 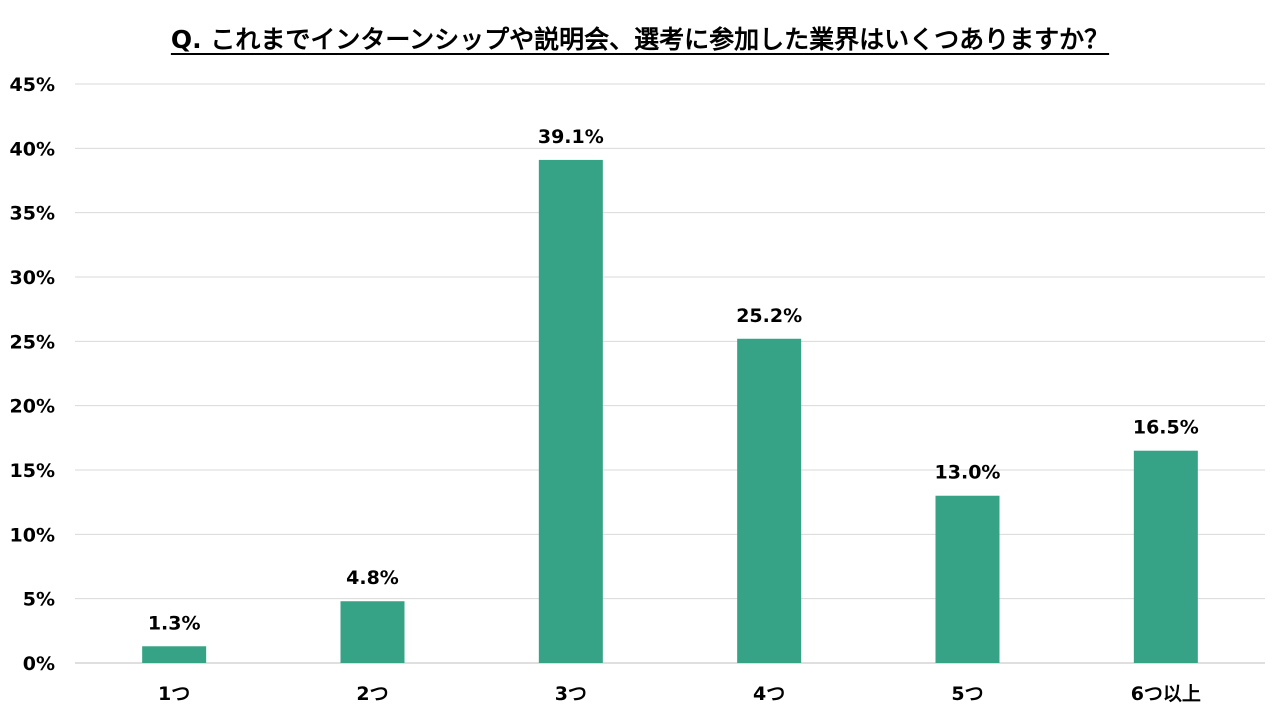 What do you see at coordinates (571, 137) in the screenshot?
I see `data-label: 39.1%` at bounding box center [571, 137].